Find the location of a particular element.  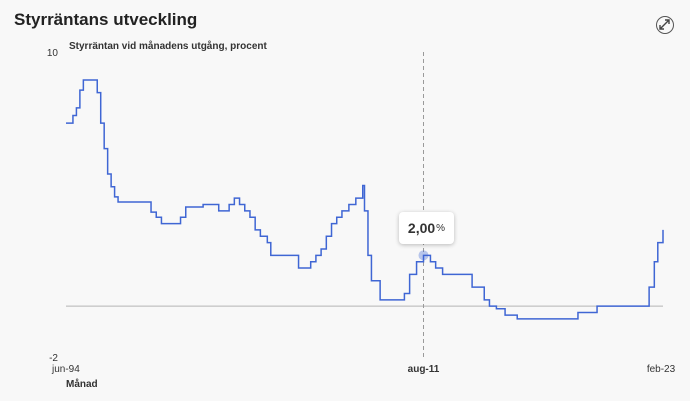

y-tick-label: 10 is located at coordinates (53, 53).